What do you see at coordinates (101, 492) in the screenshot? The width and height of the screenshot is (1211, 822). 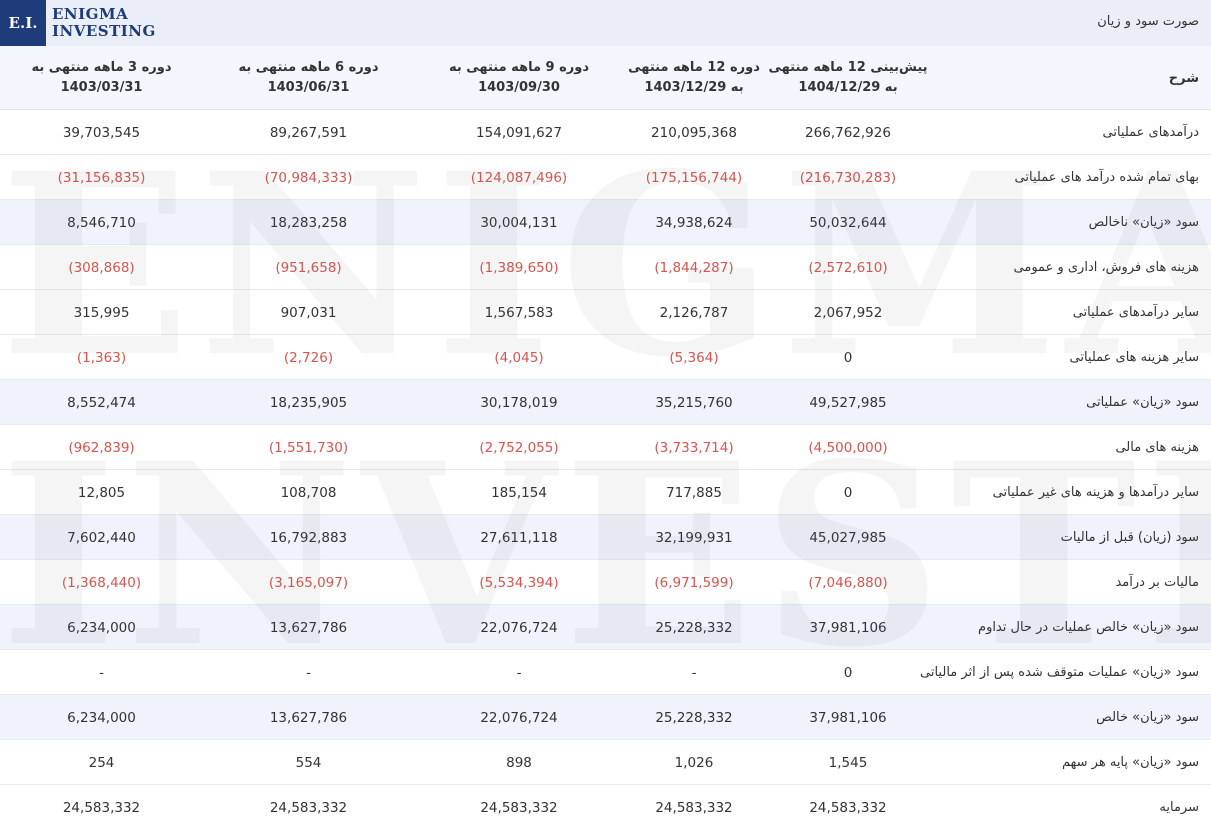 I see `table-cell-v1: 12,805` at bounding box center [101, 492].